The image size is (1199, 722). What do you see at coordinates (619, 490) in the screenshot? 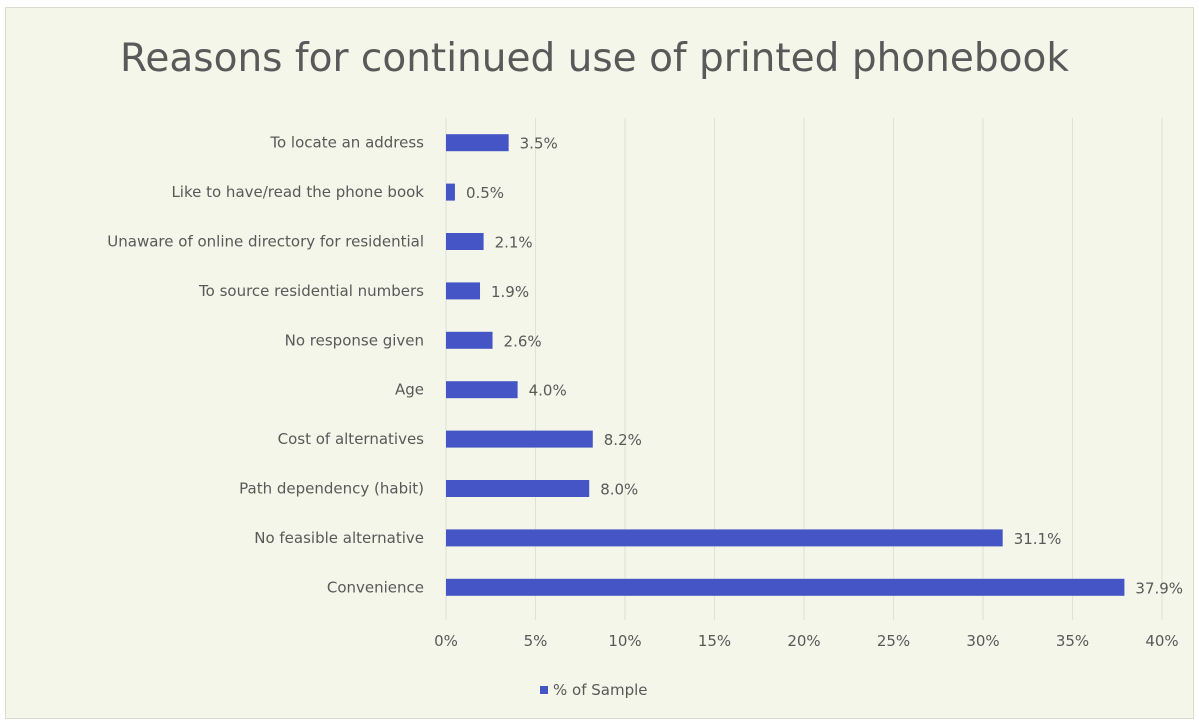
I see `data-label: 8.0%` at bounding box center [619, 490].